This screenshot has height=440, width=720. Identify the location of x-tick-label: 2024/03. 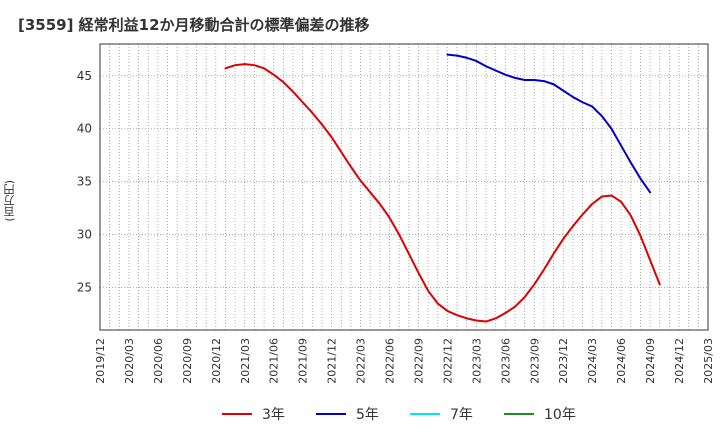
(592, 361).